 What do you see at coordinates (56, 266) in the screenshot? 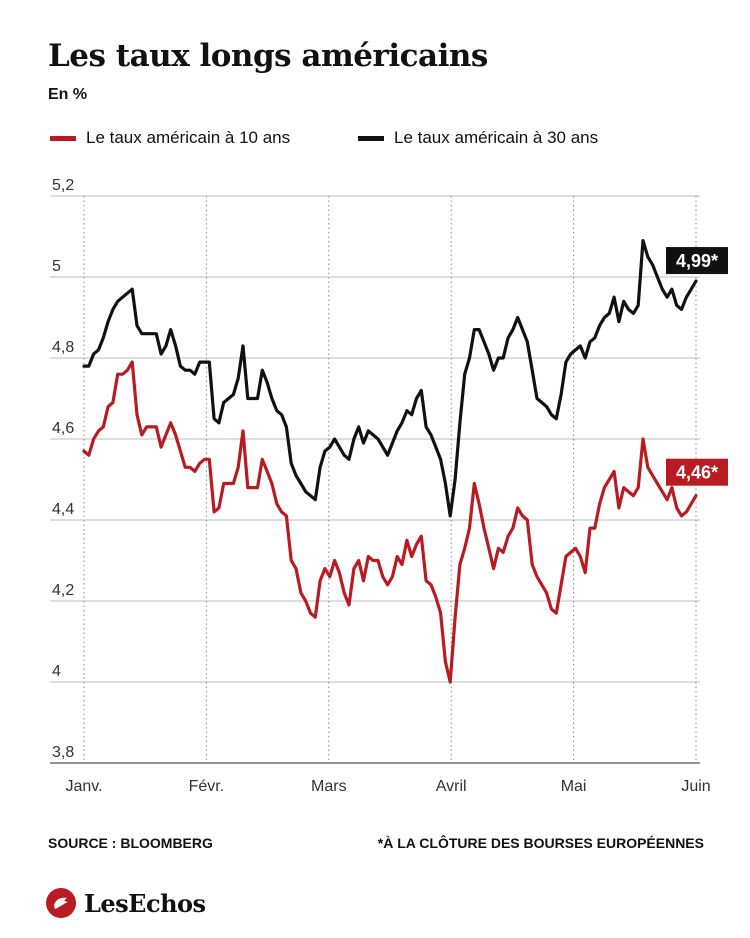
I see `y-tick-label: 5` at bounding box center [56, 266].